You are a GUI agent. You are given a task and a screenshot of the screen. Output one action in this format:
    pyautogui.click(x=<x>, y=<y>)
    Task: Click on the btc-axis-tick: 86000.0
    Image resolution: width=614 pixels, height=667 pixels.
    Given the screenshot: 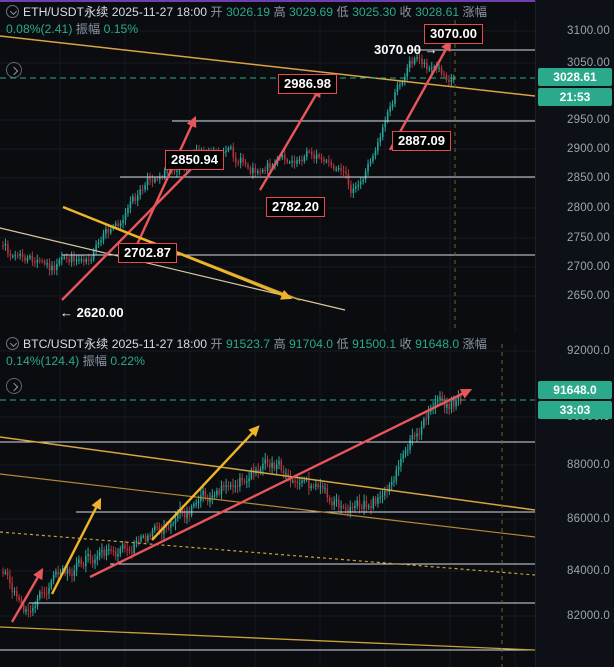 What is the action you would take?
    pyautogui.click(x=588, y=519)
    